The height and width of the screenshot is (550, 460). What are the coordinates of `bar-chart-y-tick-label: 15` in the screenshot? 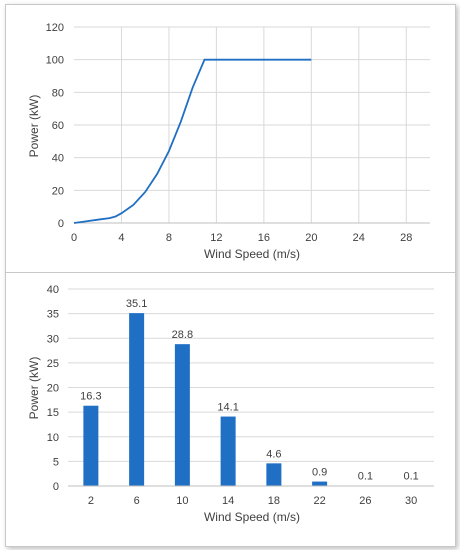 It's located at (53, 413).